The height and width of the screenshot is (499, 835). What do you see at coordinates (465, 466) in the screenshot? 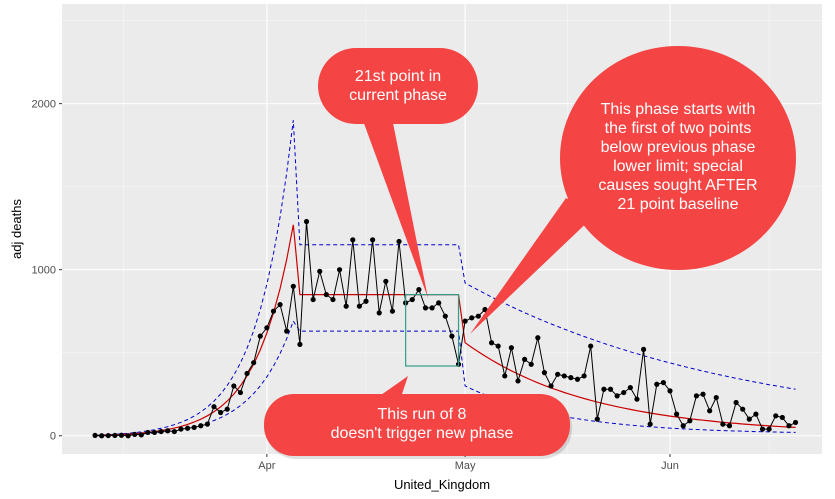
I see `x-tick-label: May` at bounding box center [465, 466].